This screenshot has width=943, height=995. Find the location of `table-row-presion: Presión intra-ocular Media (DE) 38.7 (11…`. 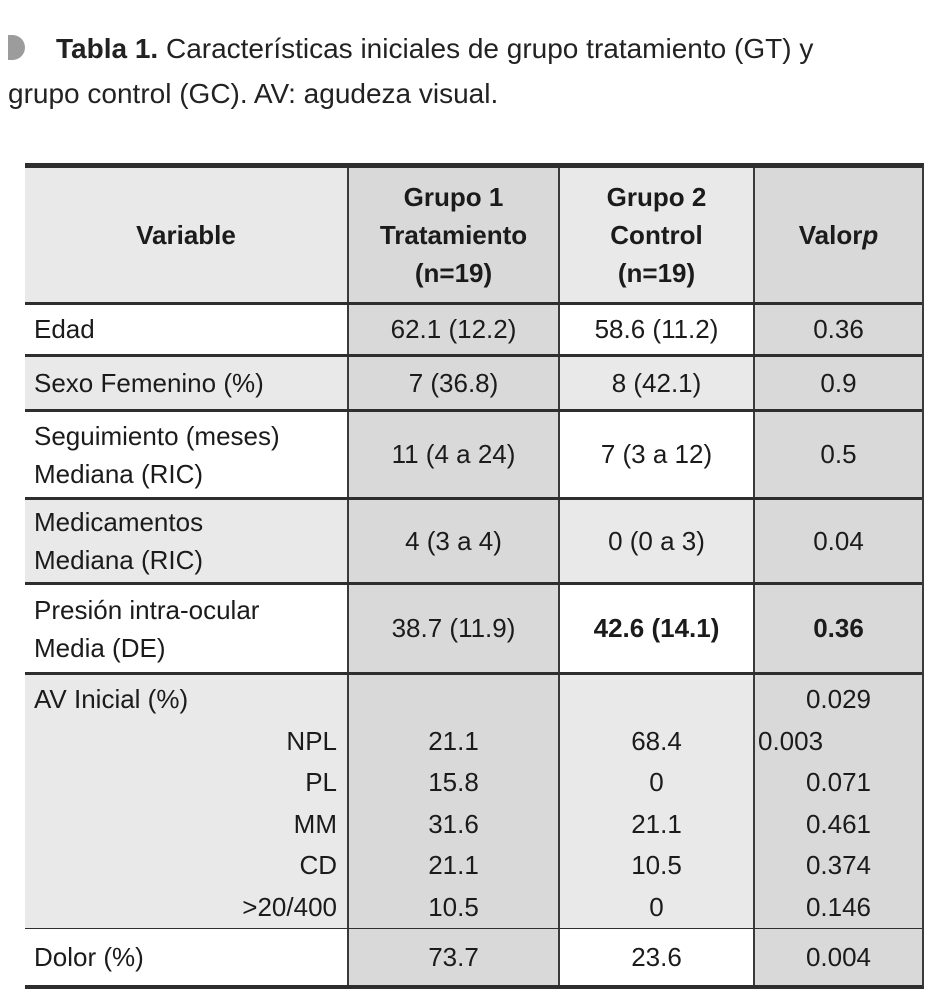

table-row-presion: Presión intra-ocular Media (DE) 38.7 (11… is located at coordinates (473, 630).